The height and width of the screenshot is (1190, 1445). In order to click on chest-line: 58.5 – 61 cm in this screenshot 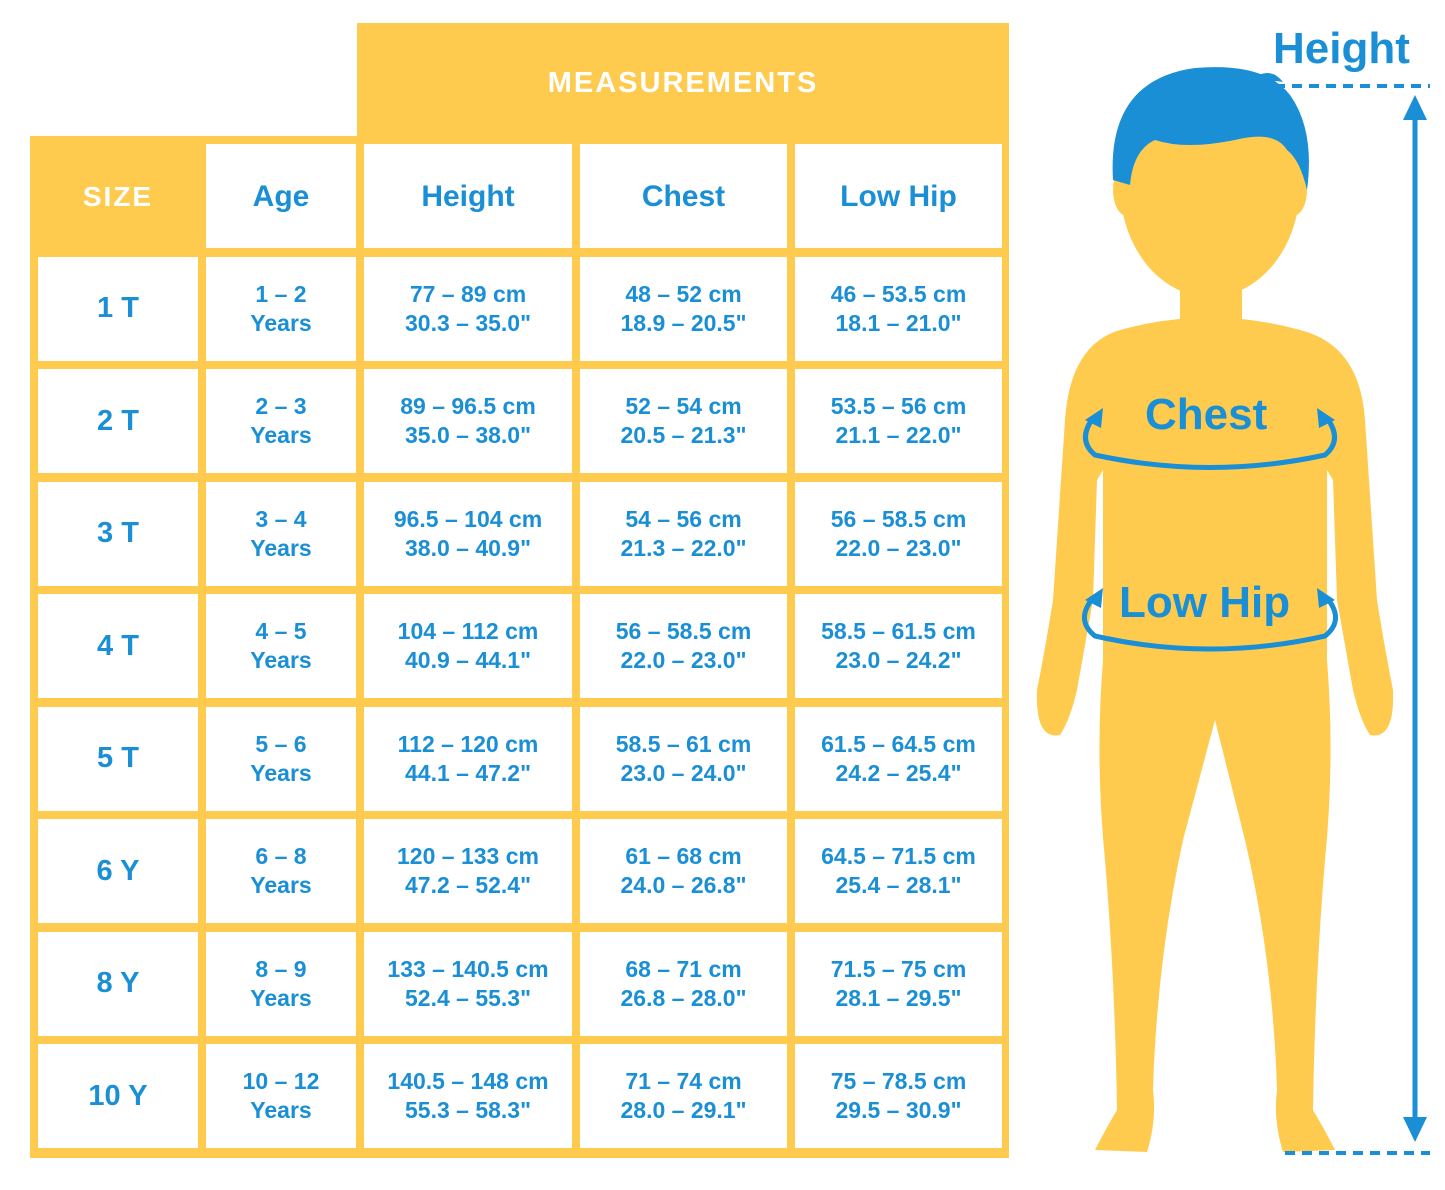, I will do `click(683, 743)`.